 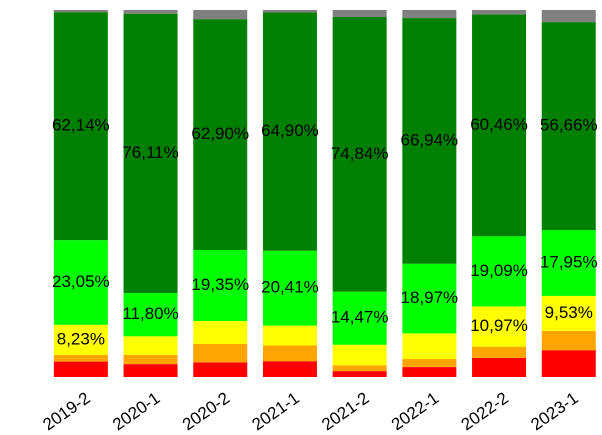 I want to click on data-label: 14,47%, so click(x=360, y=317).